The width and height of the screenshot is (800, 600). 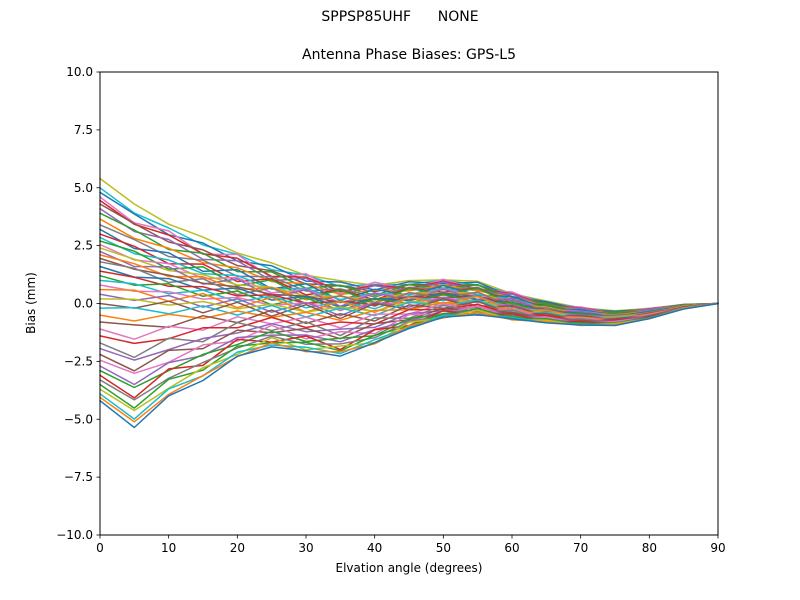 I want to click on chart-title: Antenna Phase Biases: GPS-L5, so click(x=409, y=55).